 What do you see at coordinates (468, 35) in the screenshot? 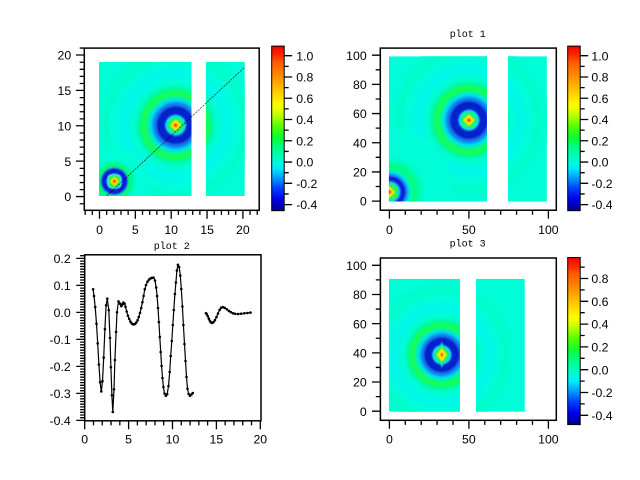
I see `svg-text: plot 1` at bounding box center [468, 35].